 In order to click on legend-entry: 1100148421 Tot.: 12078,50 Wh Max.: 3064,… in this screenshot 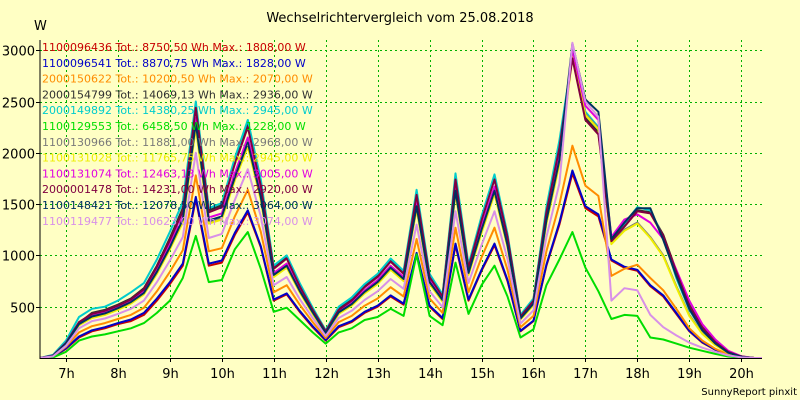, I will do `click(177, 205)`.